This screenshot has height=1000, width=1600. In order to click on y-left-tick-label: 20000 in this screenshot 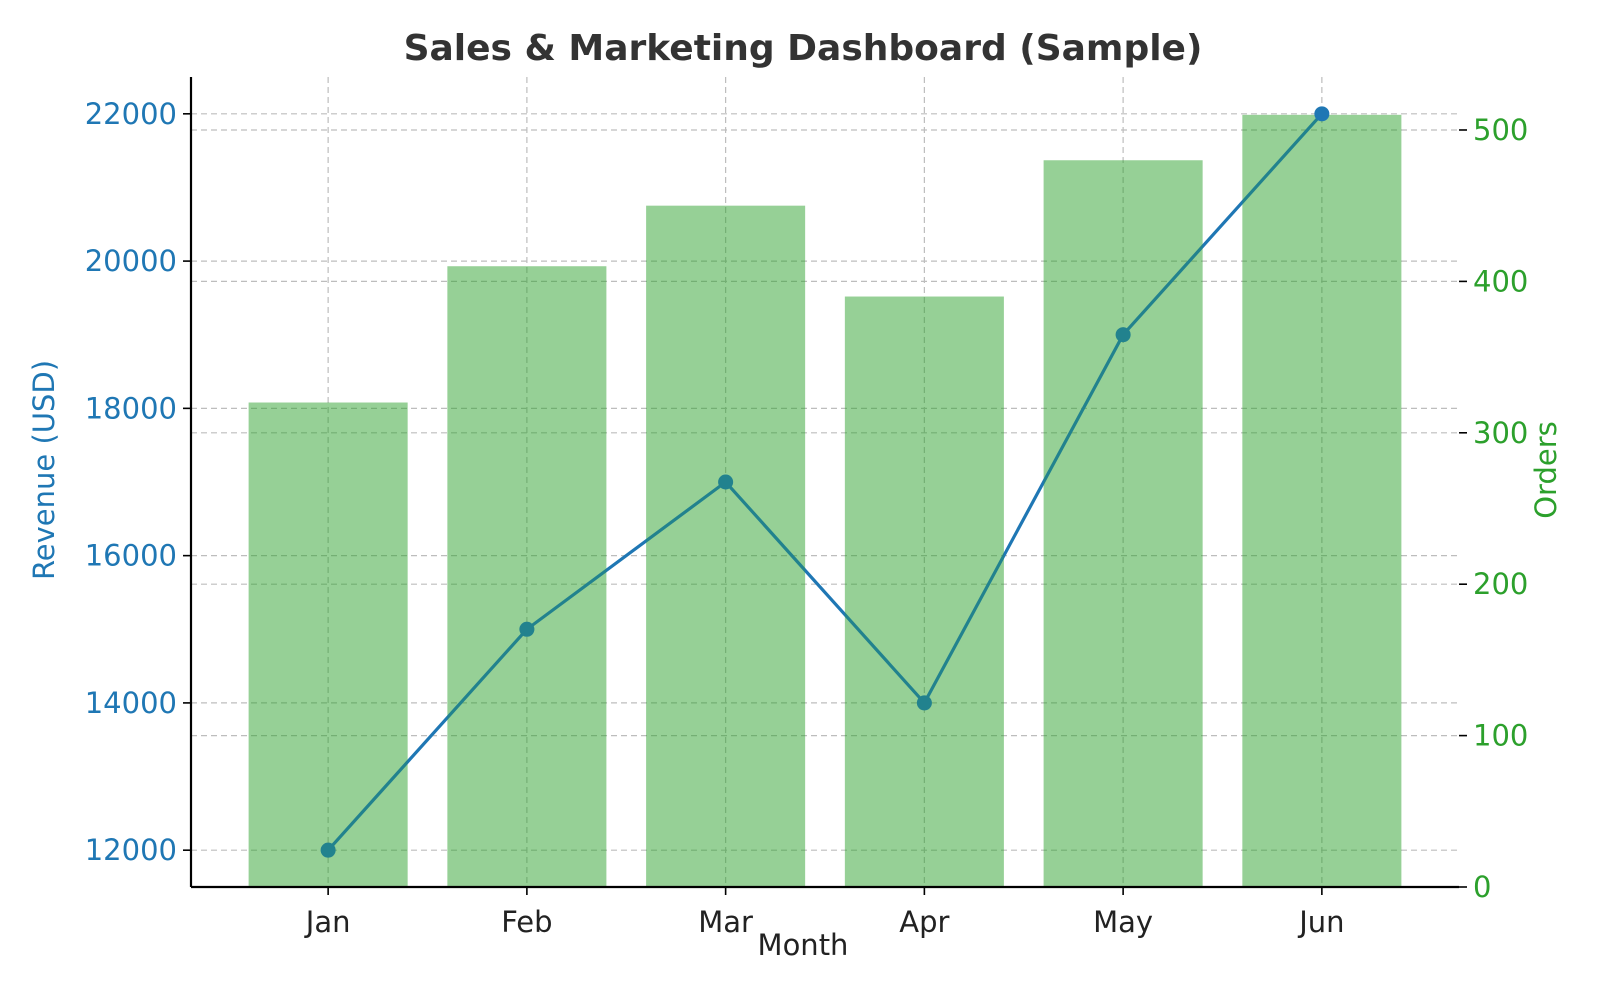, I will do `click(131, 261)`.